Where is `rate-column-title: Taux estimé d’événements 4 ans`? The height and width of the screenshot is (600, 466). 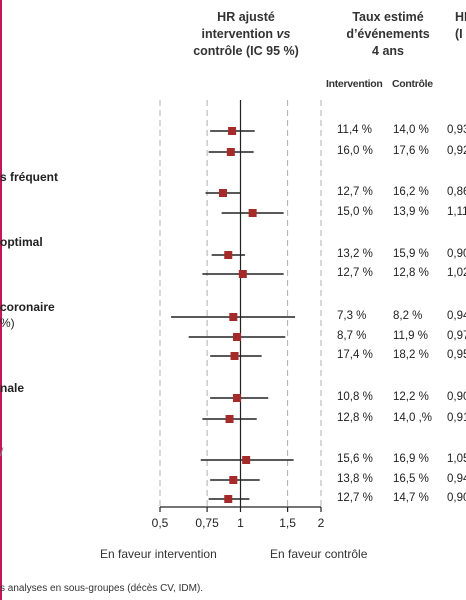
rate-column-title: Taux estimé d’événements 4 ans is located at coordinates (388, 34).